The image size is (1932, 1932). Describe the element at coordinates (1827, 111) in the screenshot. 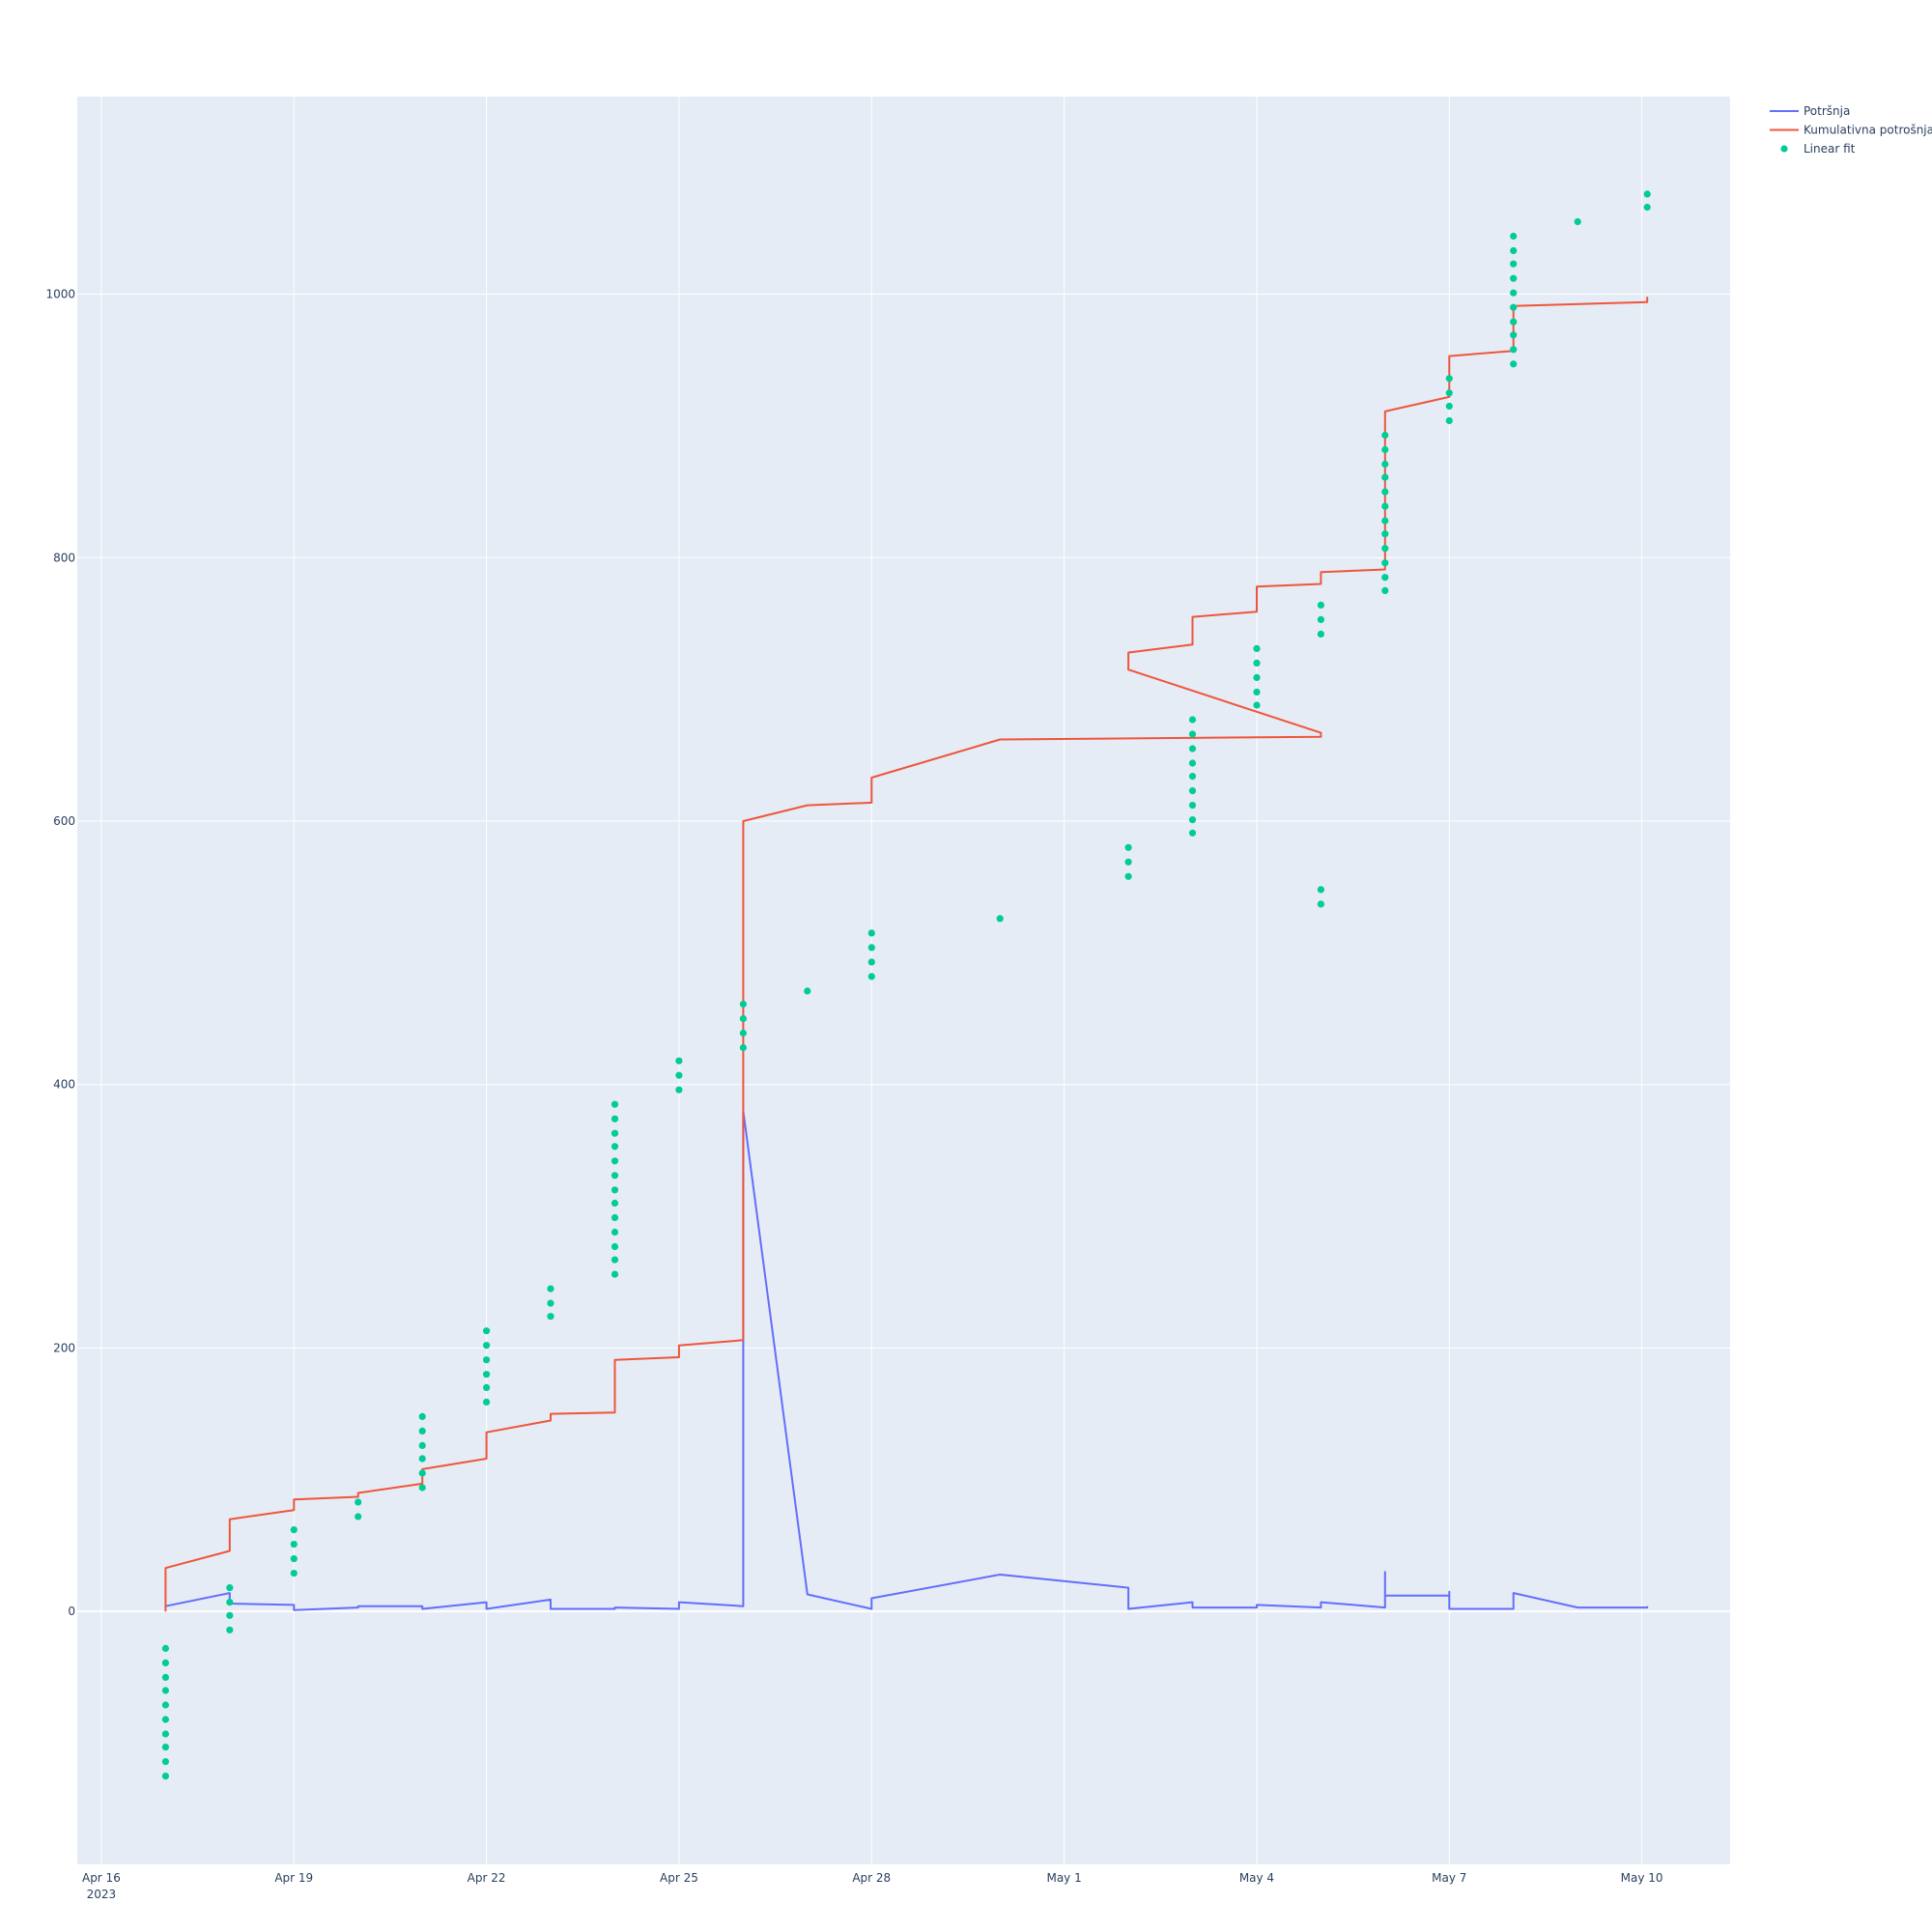

I see `legend-label: Potršnja` at that location.